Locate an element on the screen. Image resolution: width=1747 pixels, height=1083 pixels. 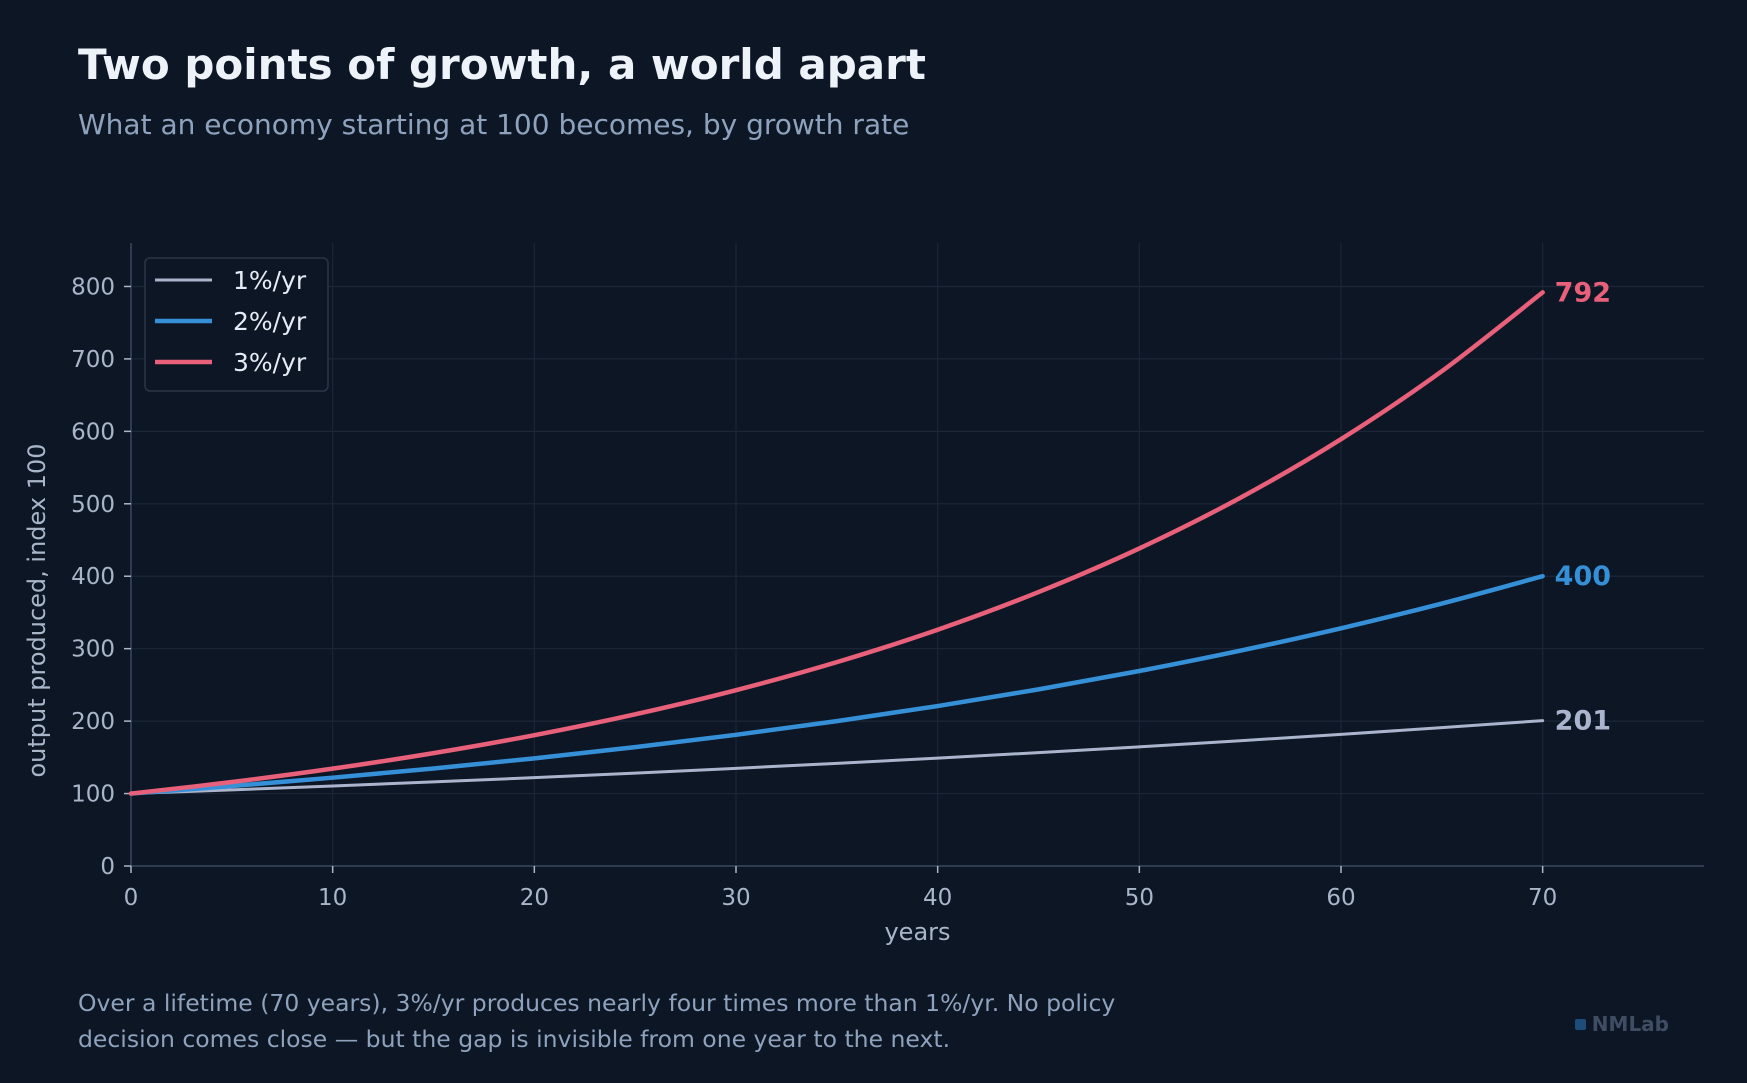
end-value-label: 201 is located at coordinates (1583, 721).